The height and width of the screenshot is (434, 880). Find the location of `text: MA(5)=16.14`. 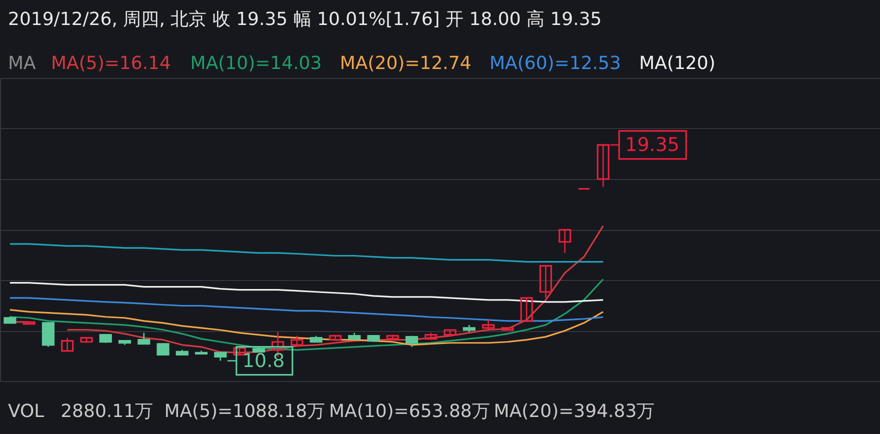

text: MA(5)=16.14 is located at coordinates (111, 63).